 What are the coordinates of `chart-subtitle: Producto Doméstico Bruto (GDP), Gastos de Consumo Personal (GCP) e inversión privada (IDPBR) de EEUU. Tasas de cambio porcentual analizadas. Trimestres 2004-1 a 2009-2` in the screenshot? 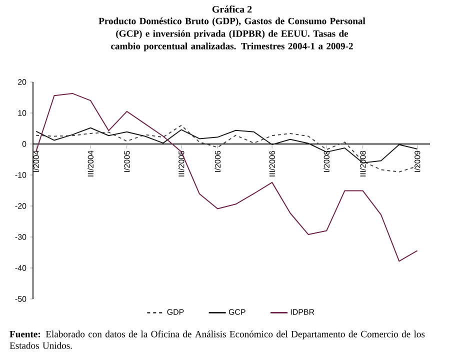 It's located at (232, 35).